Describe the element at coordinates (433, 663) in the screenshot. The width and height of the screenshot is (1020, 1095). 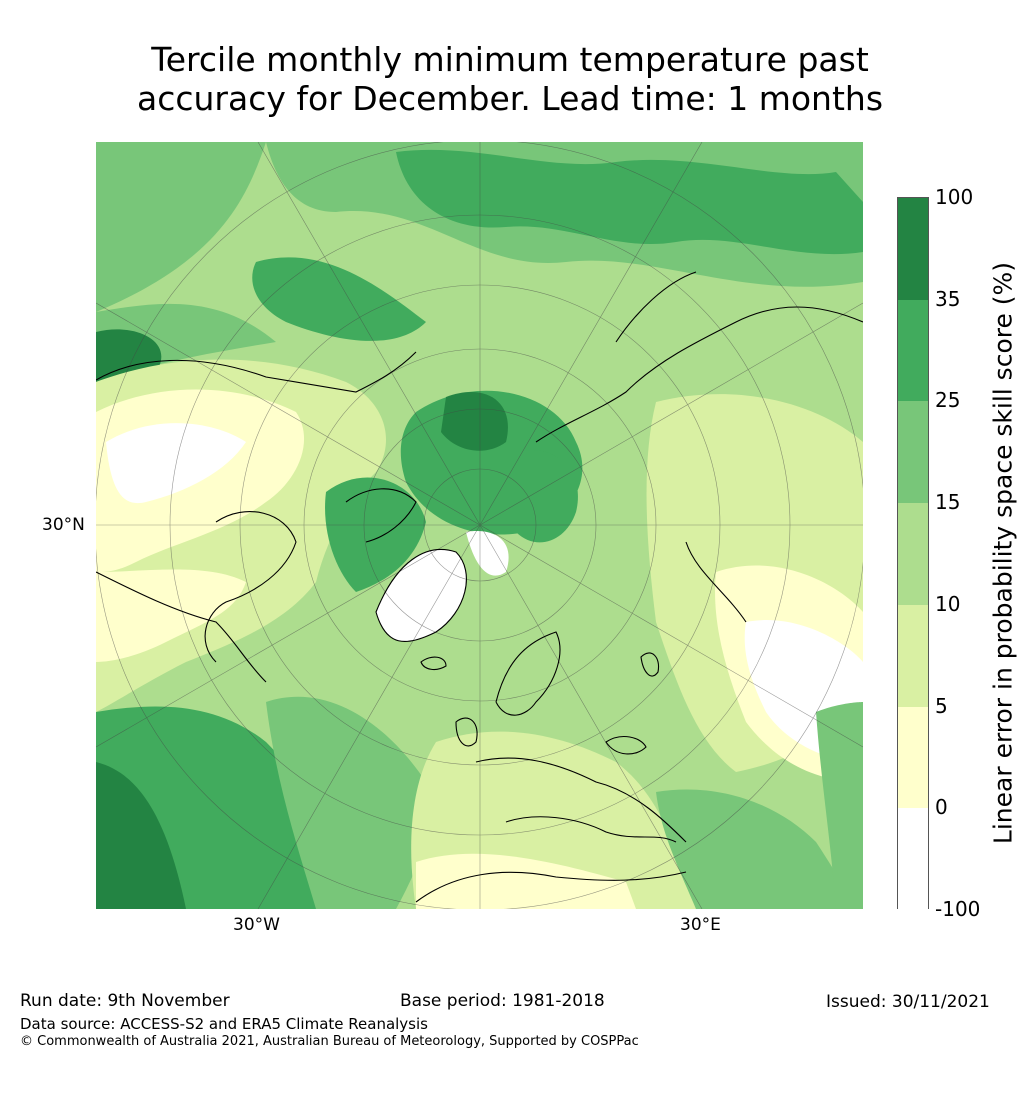
I see `coastline-iceland` at that location.